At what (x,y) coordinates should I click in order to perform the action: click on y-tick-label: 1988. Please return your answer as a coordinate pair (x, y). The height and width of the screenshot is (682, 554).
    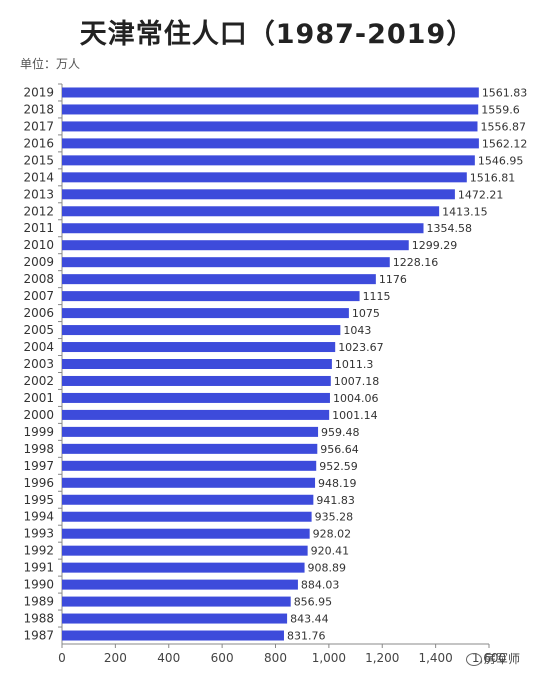
    Looking at the image, I should click on (38, 619).